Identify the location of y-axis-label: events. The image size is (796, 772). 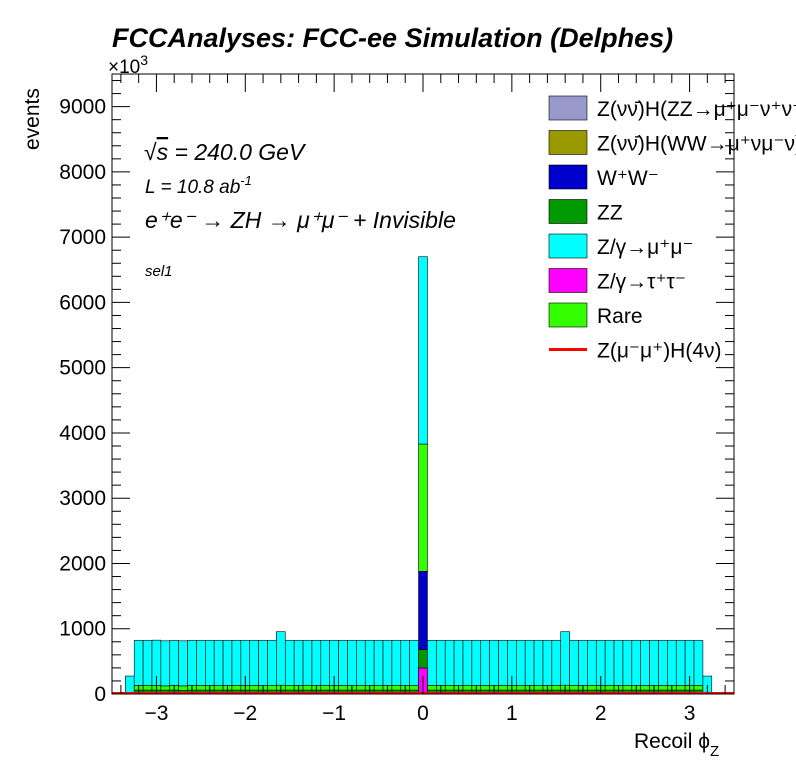
(32, 119).